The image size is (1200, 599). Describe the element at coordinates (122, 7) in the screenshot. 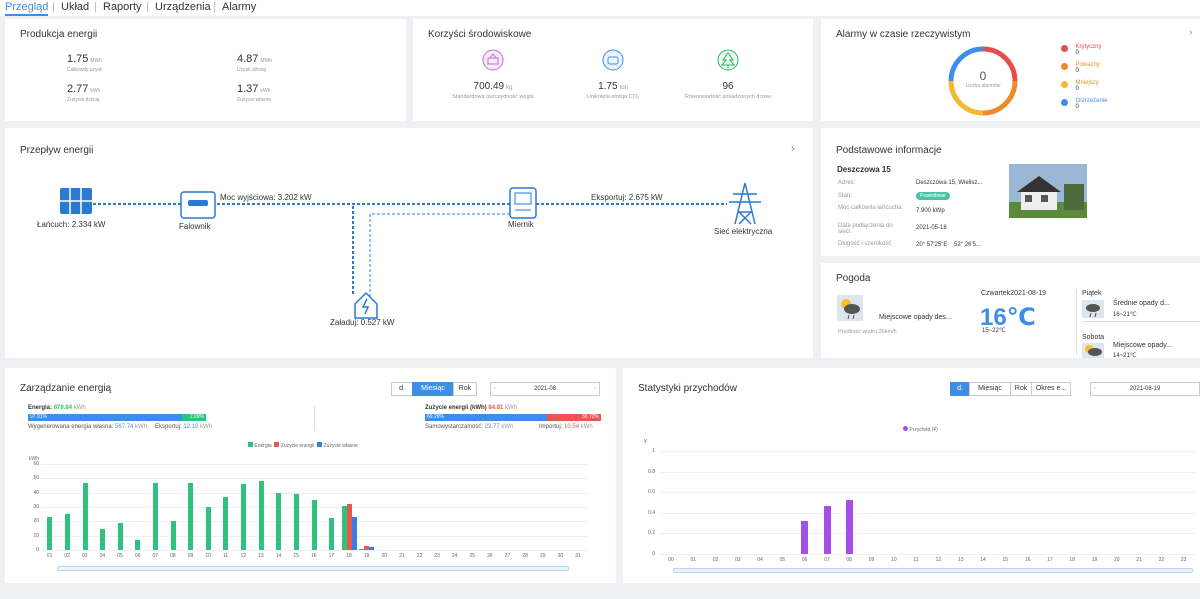

I see `tab-raporty: Raporty` at that location.